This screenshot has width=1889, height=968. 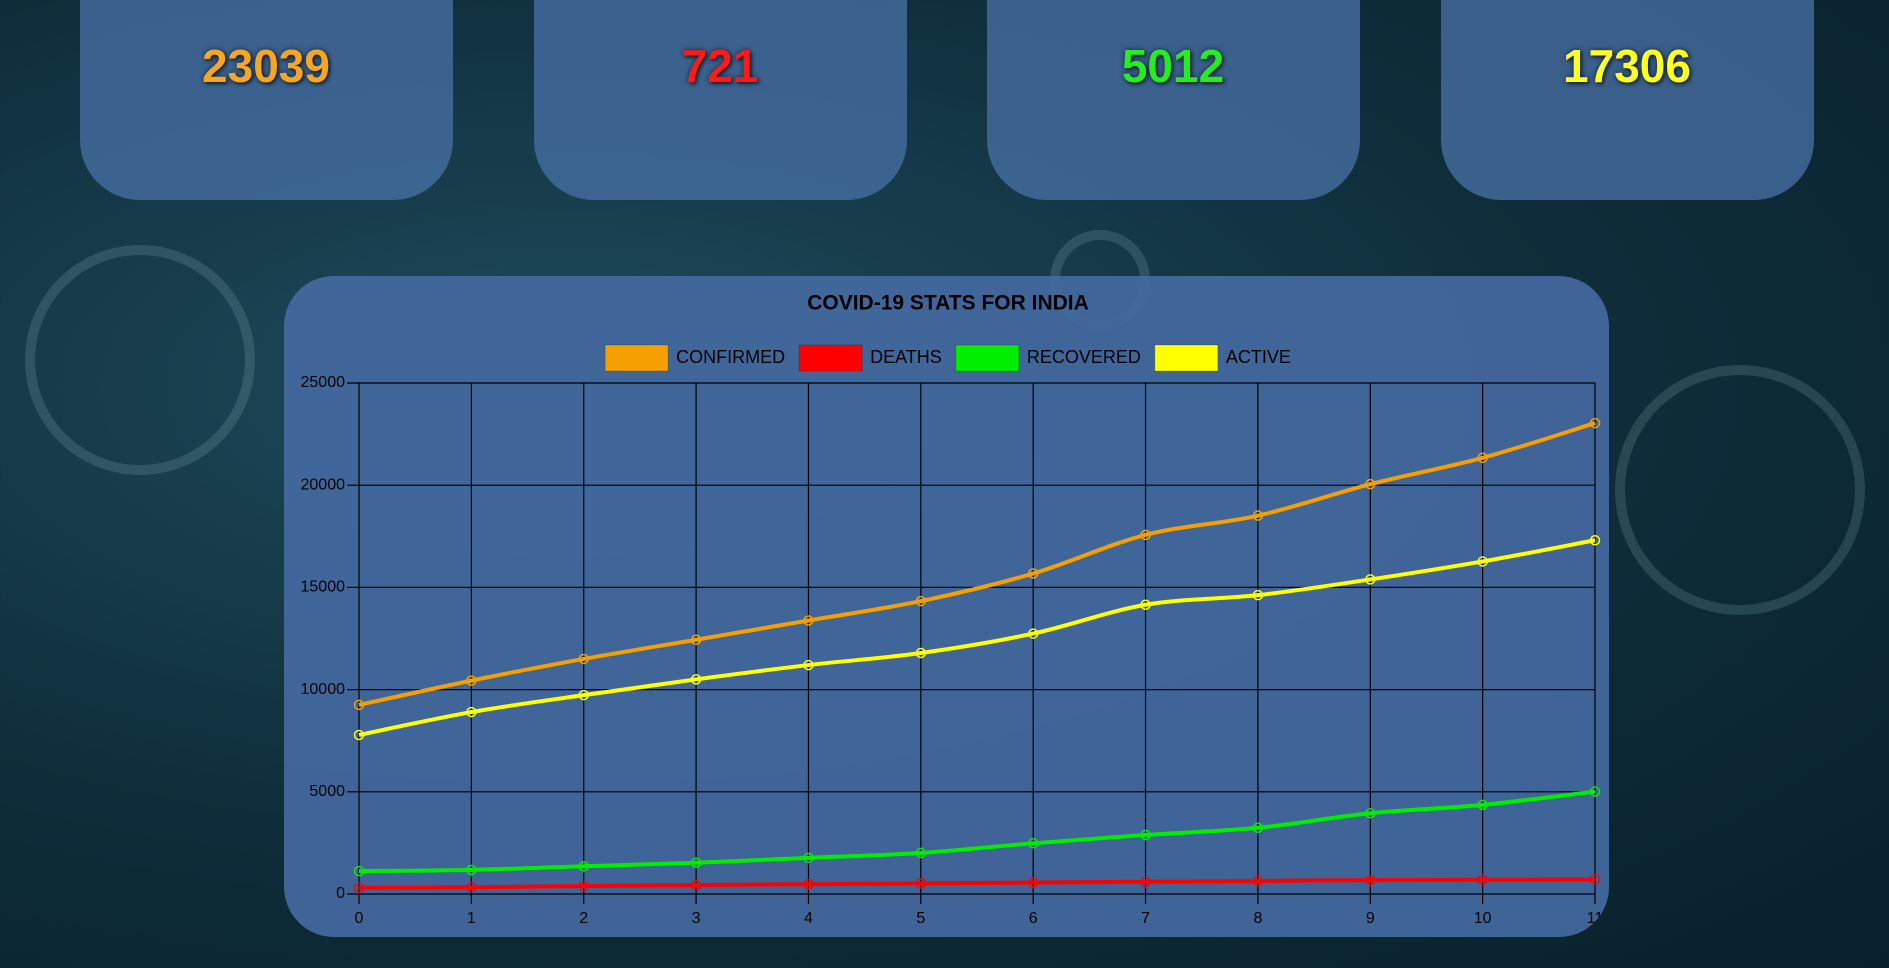 I want to click on x-tick-label: 11, so click(x=1595, y=918).